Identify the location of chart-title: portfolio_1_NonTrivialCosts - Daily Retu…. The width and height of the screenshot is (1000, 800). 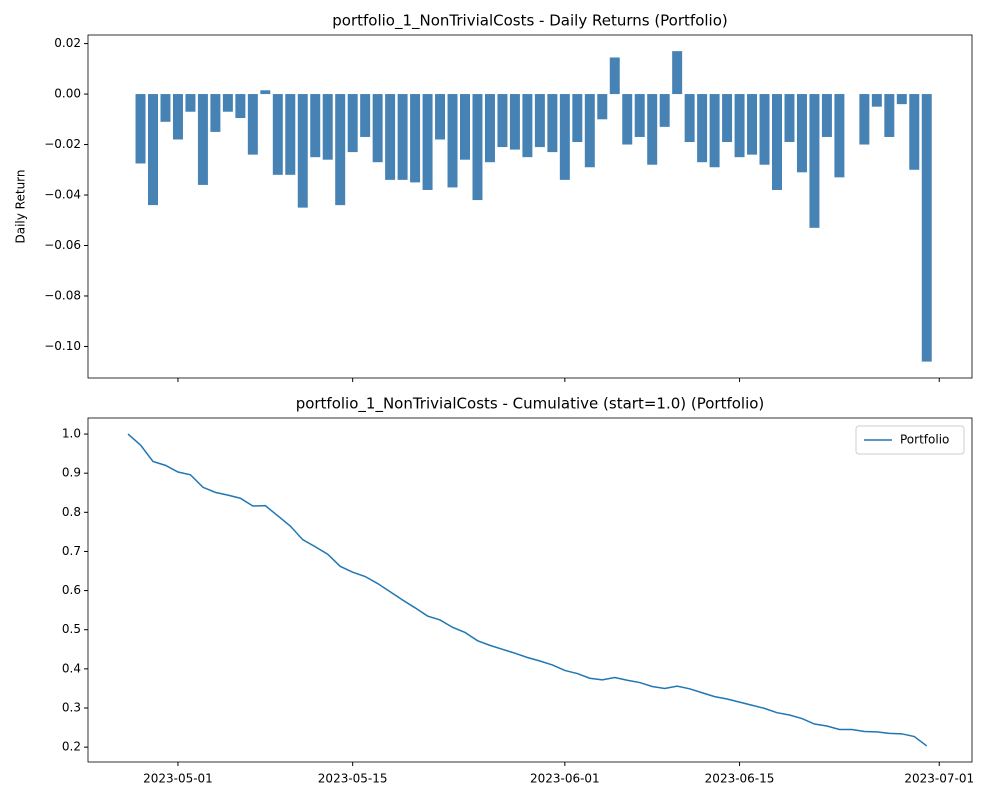
(529, 21).